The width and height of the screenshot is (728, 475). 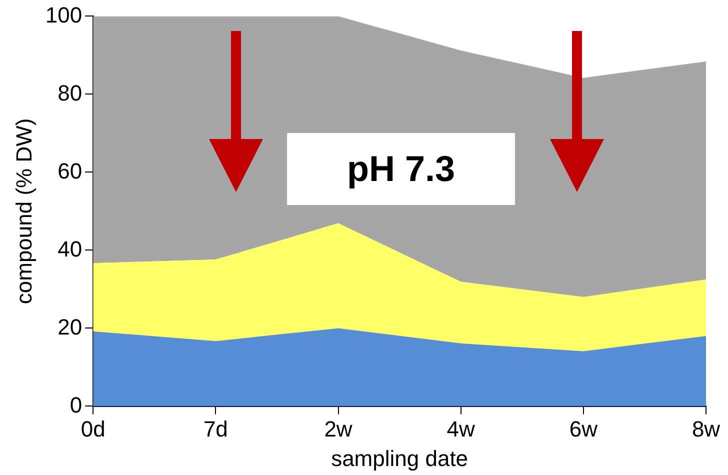 I want to click on y-tick-label: 80, so click(x=70, y=93).